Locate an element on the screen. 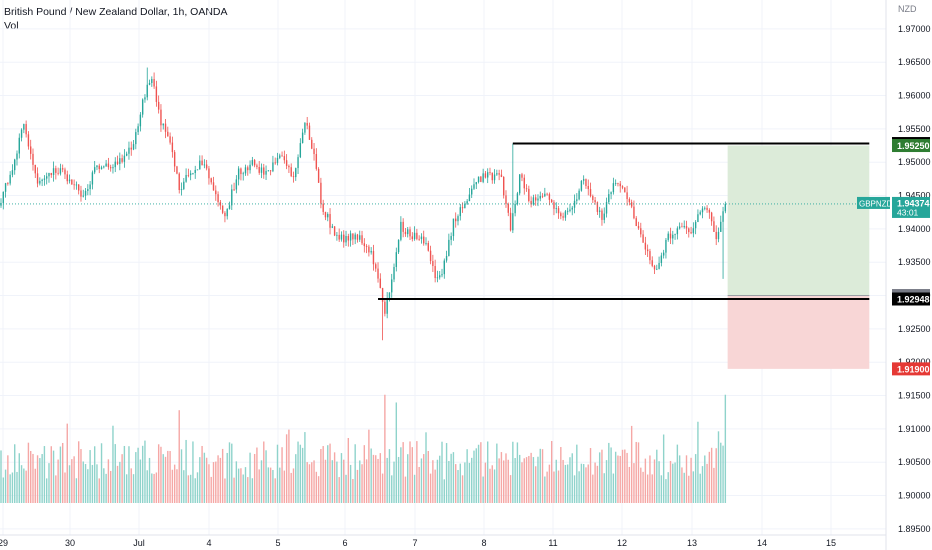  time-tick-label: 5 is located at coordinates (277, 543).